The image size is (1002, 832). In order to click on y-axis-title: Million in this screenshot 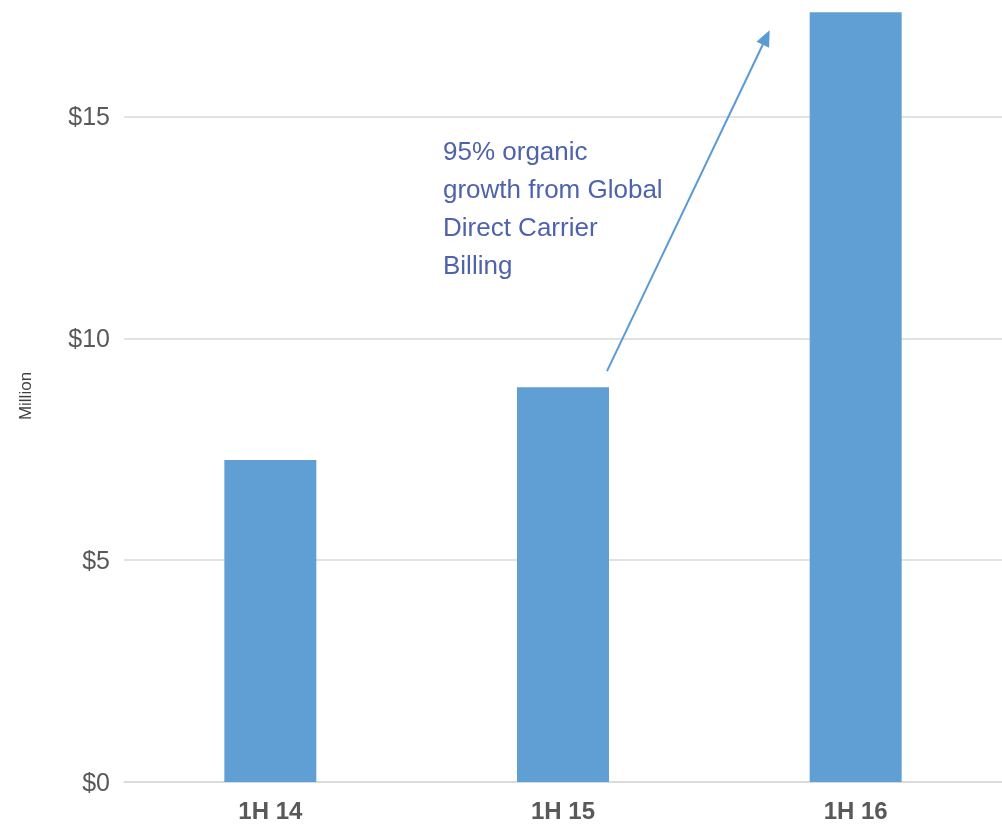, I will do `click(25, 396)`.